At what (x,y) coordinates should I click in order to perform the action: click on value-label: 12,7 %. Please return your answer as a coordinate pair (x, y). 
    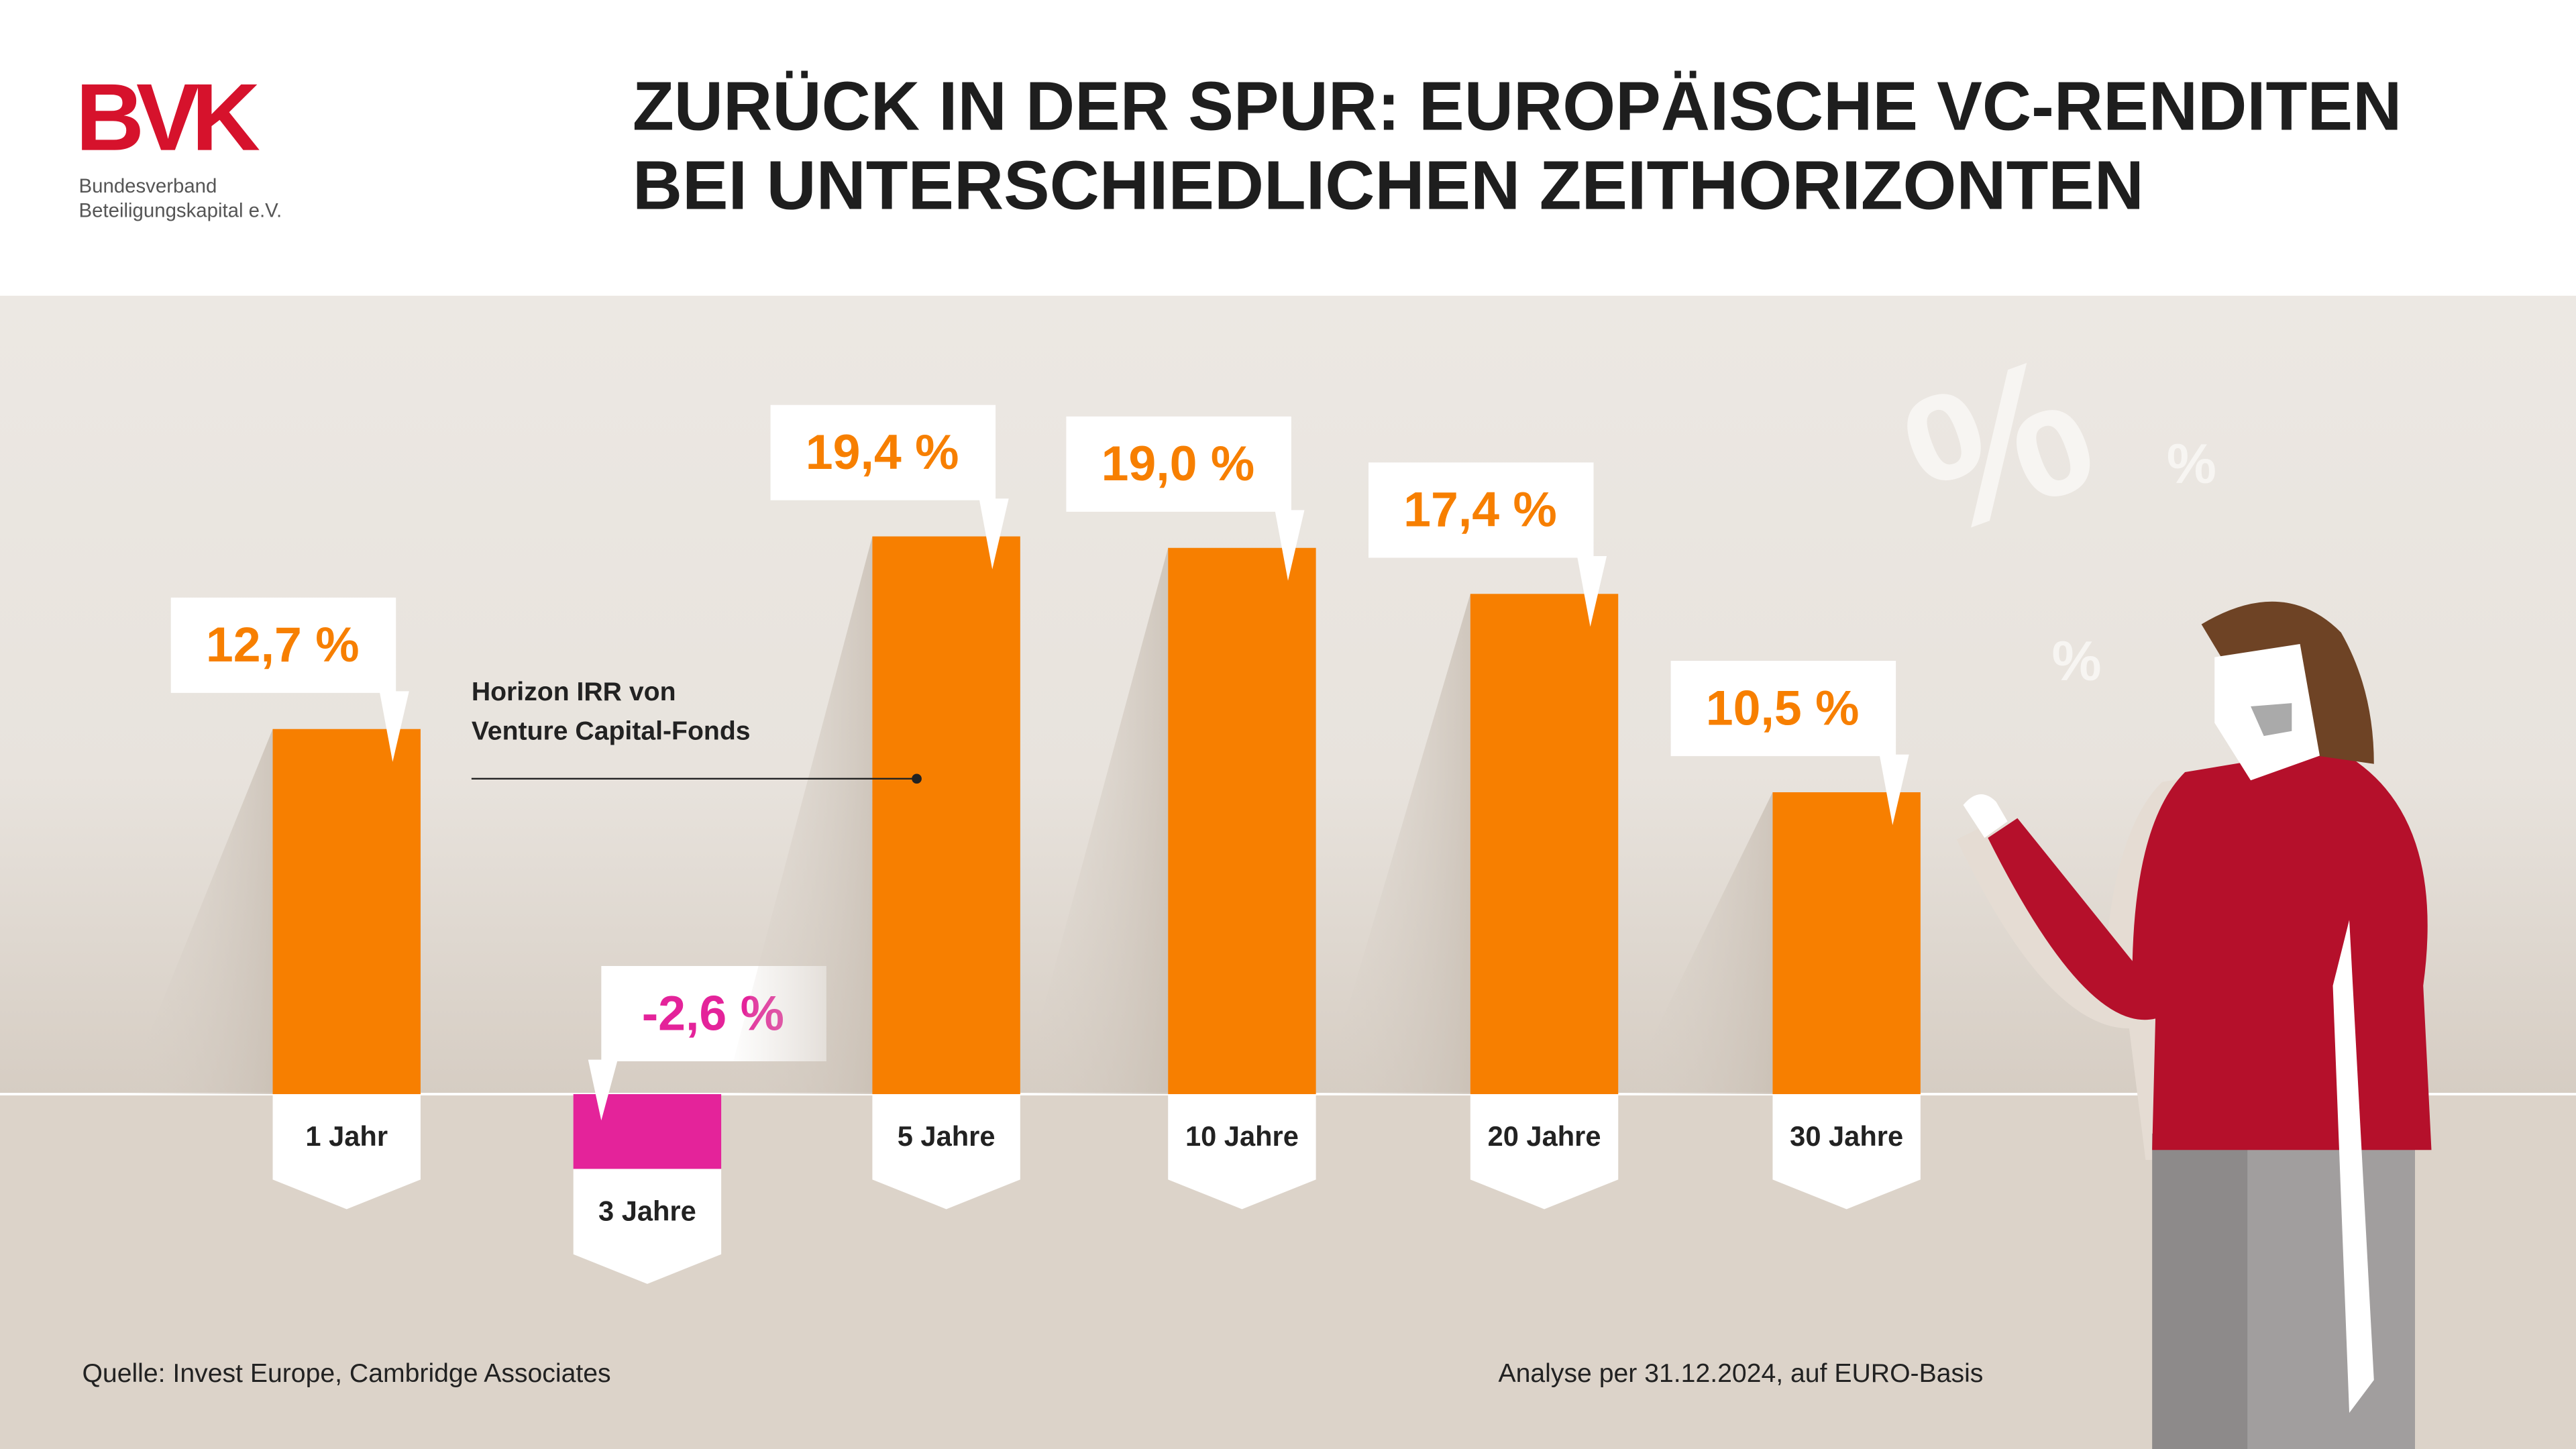
    Looking at the image, I should click on (283, 644).